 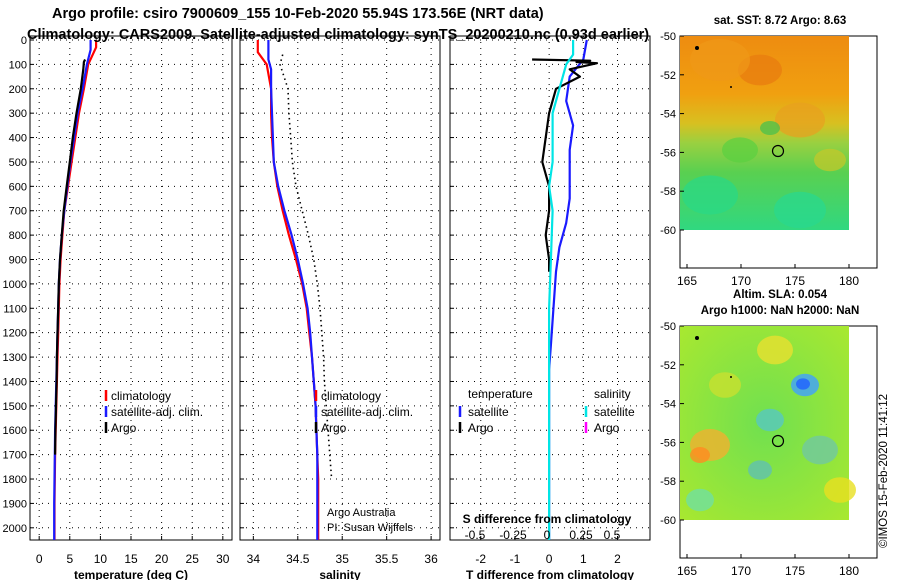 I want to click on sla-lat-label: -56, so click(x=668, y=443).